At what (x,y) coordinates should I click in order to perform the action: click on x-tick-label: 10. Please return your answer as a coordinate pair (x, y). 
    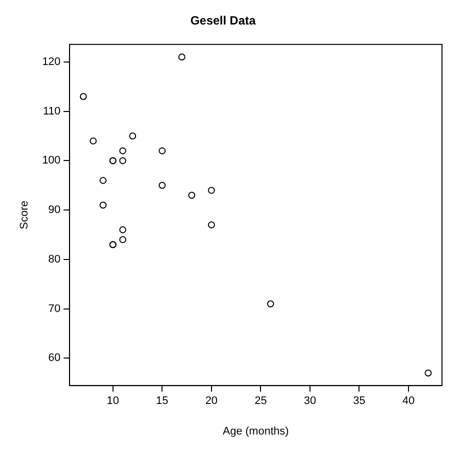
    Looking at the image, I should click on (113, 401).